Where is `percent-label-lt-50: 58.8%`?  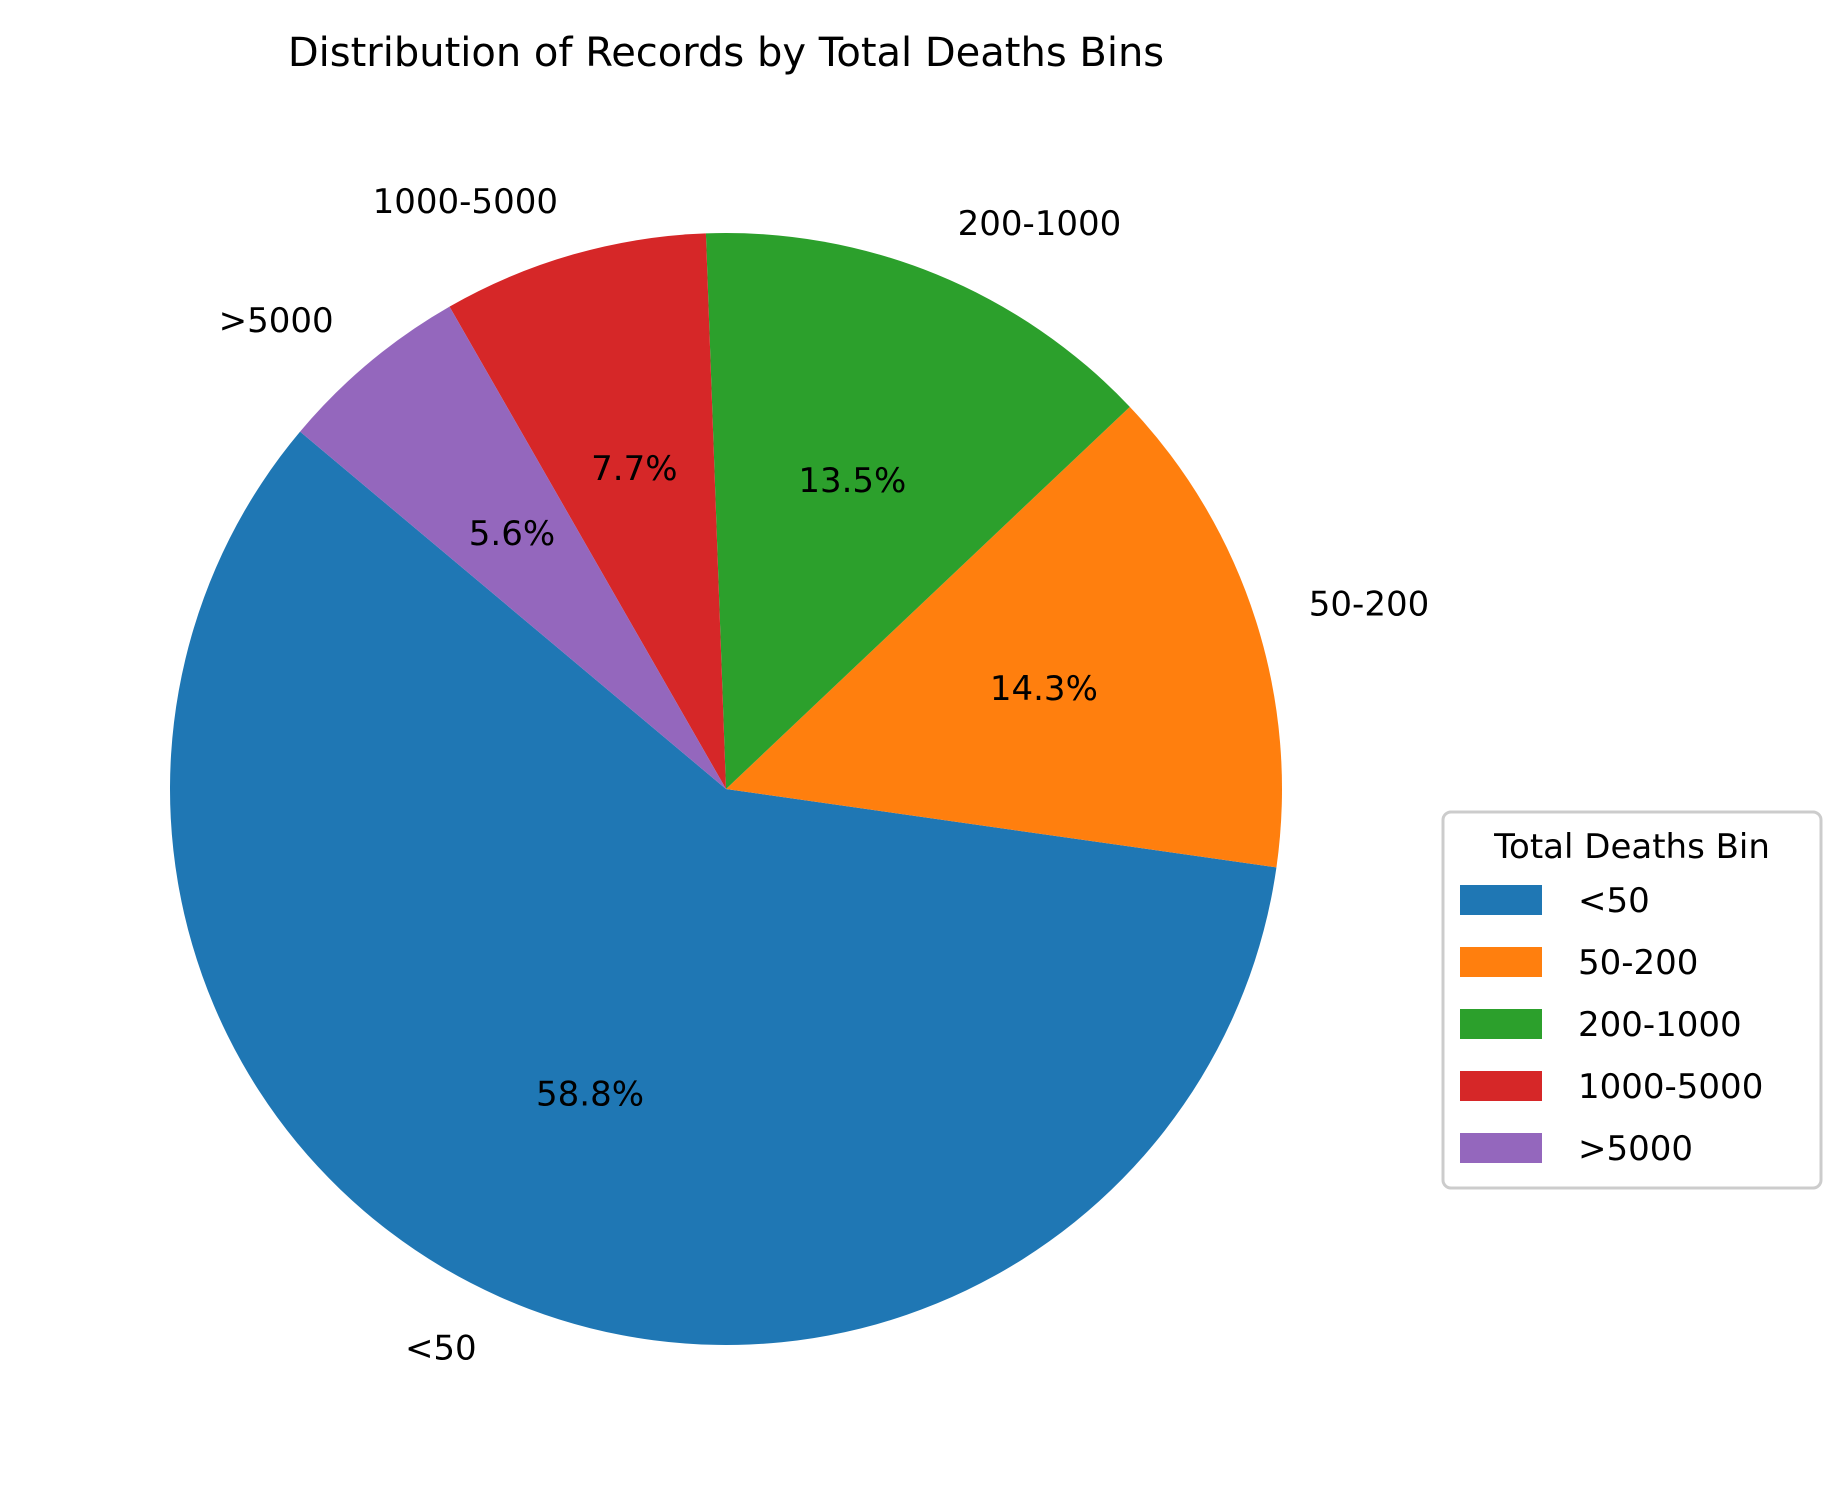 percent-label-lt-50: 58.8% is located at coordinates (590, 1095).